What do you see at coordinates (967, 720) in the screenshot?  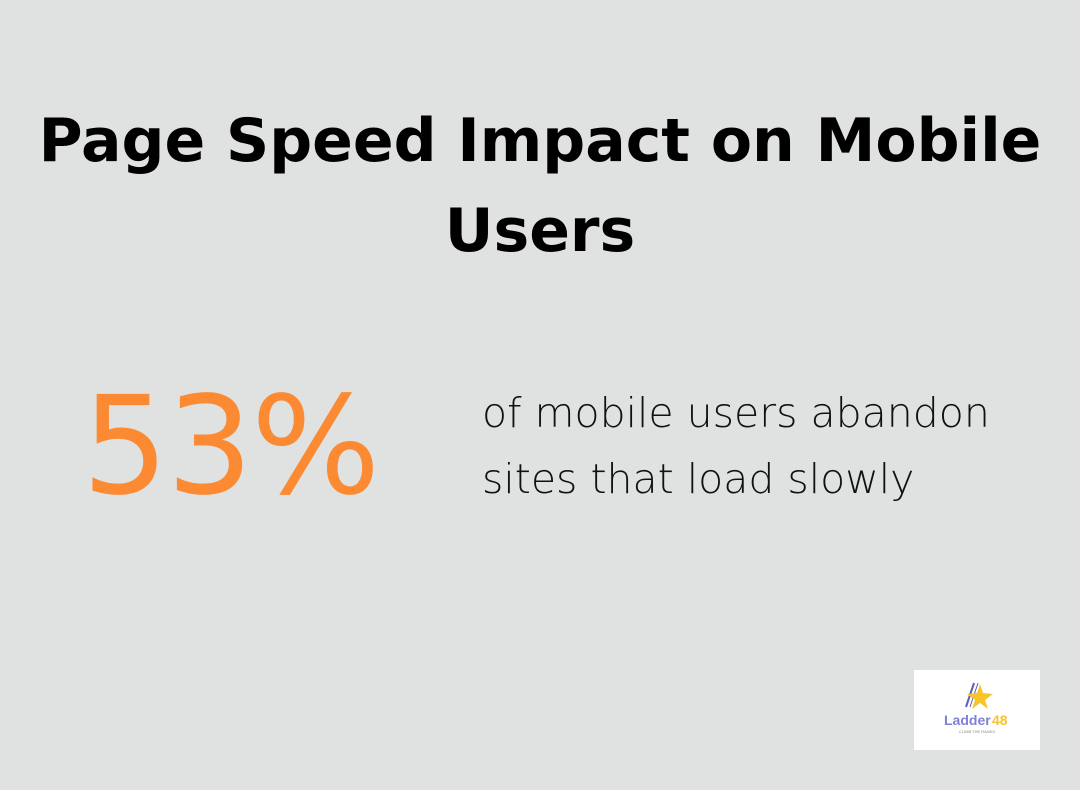 I see `logo-name: Ladder` at bounding box center [967, 720].